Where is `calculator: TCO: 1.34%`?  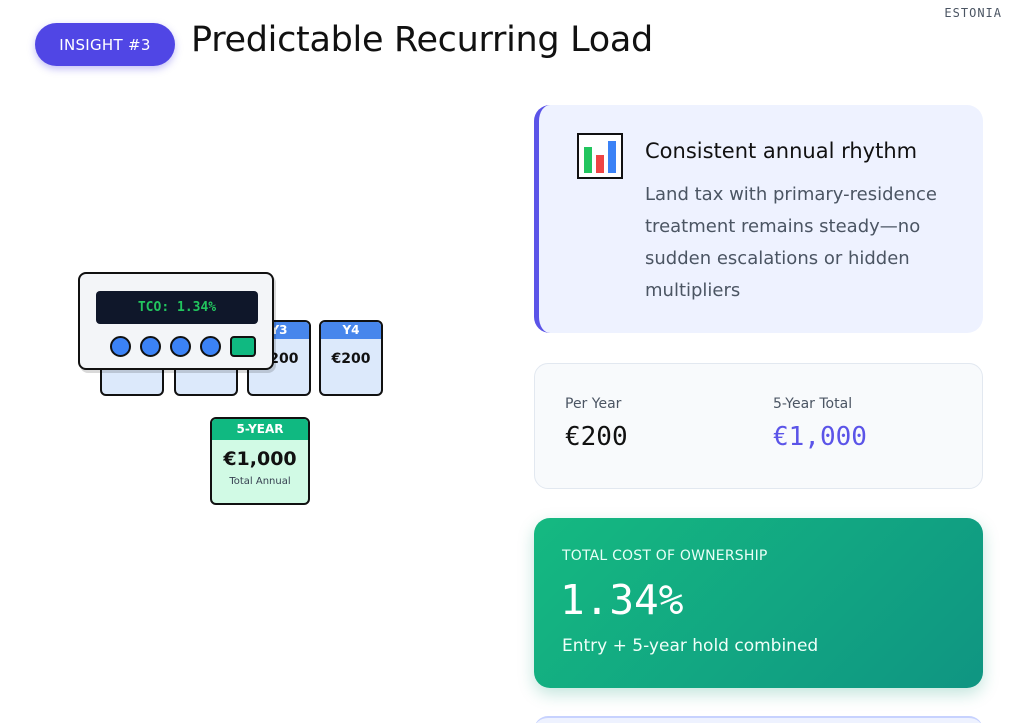 calculator: TCO: 1.34% is located at coordinates (176, 321).